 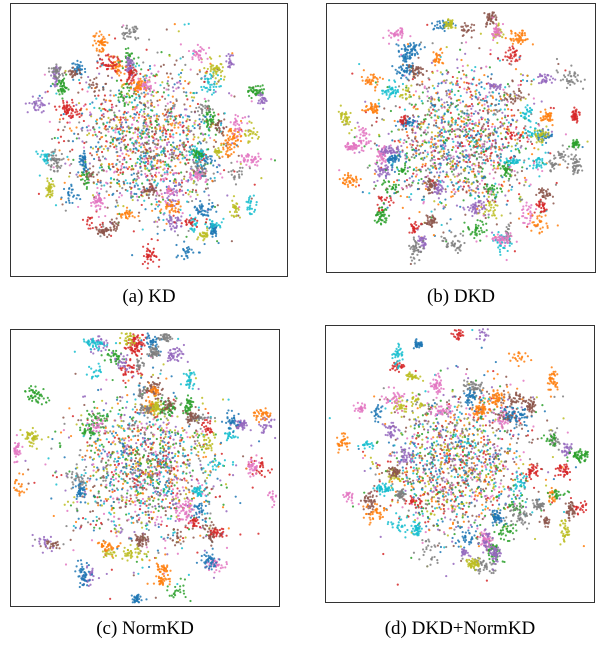 What do you see at coordinates (145, 628) in the screenshot?
I see `caption-normkd: (c) NormKD` at bounding box center [145, 628].